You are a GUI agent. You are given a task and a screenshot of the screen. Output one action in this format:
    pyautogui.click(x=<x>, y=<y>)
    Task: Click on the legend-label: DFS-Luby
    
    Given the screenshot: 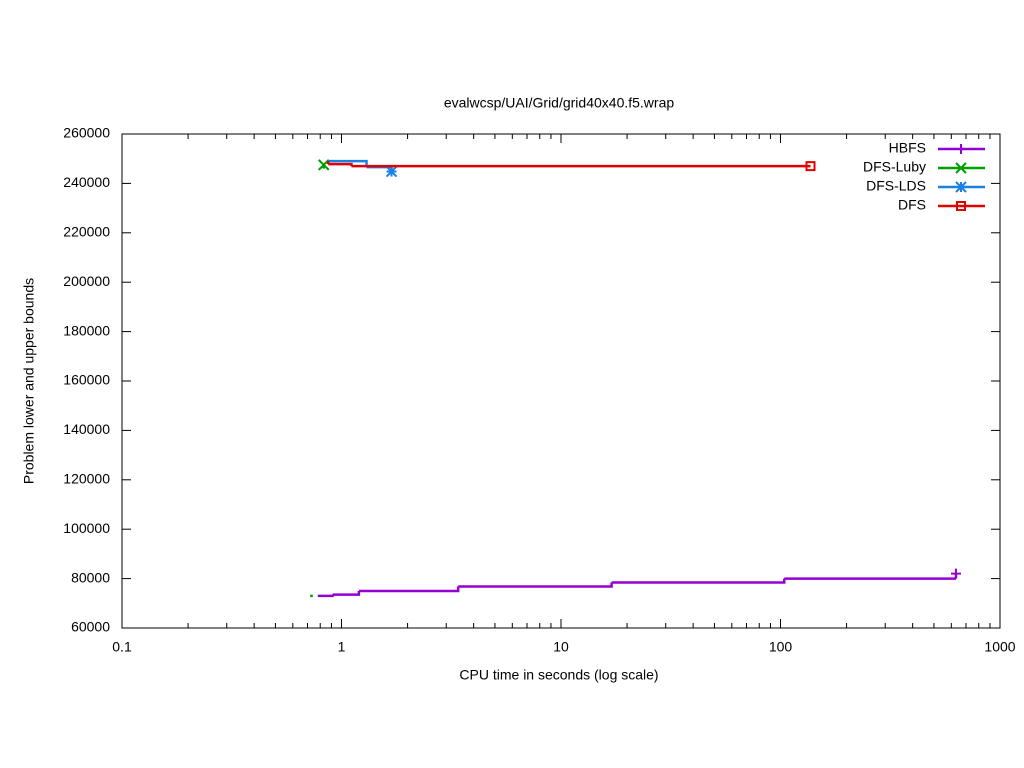 What is the action you would take?
    pyautogui.click(x=894, y=167)
    